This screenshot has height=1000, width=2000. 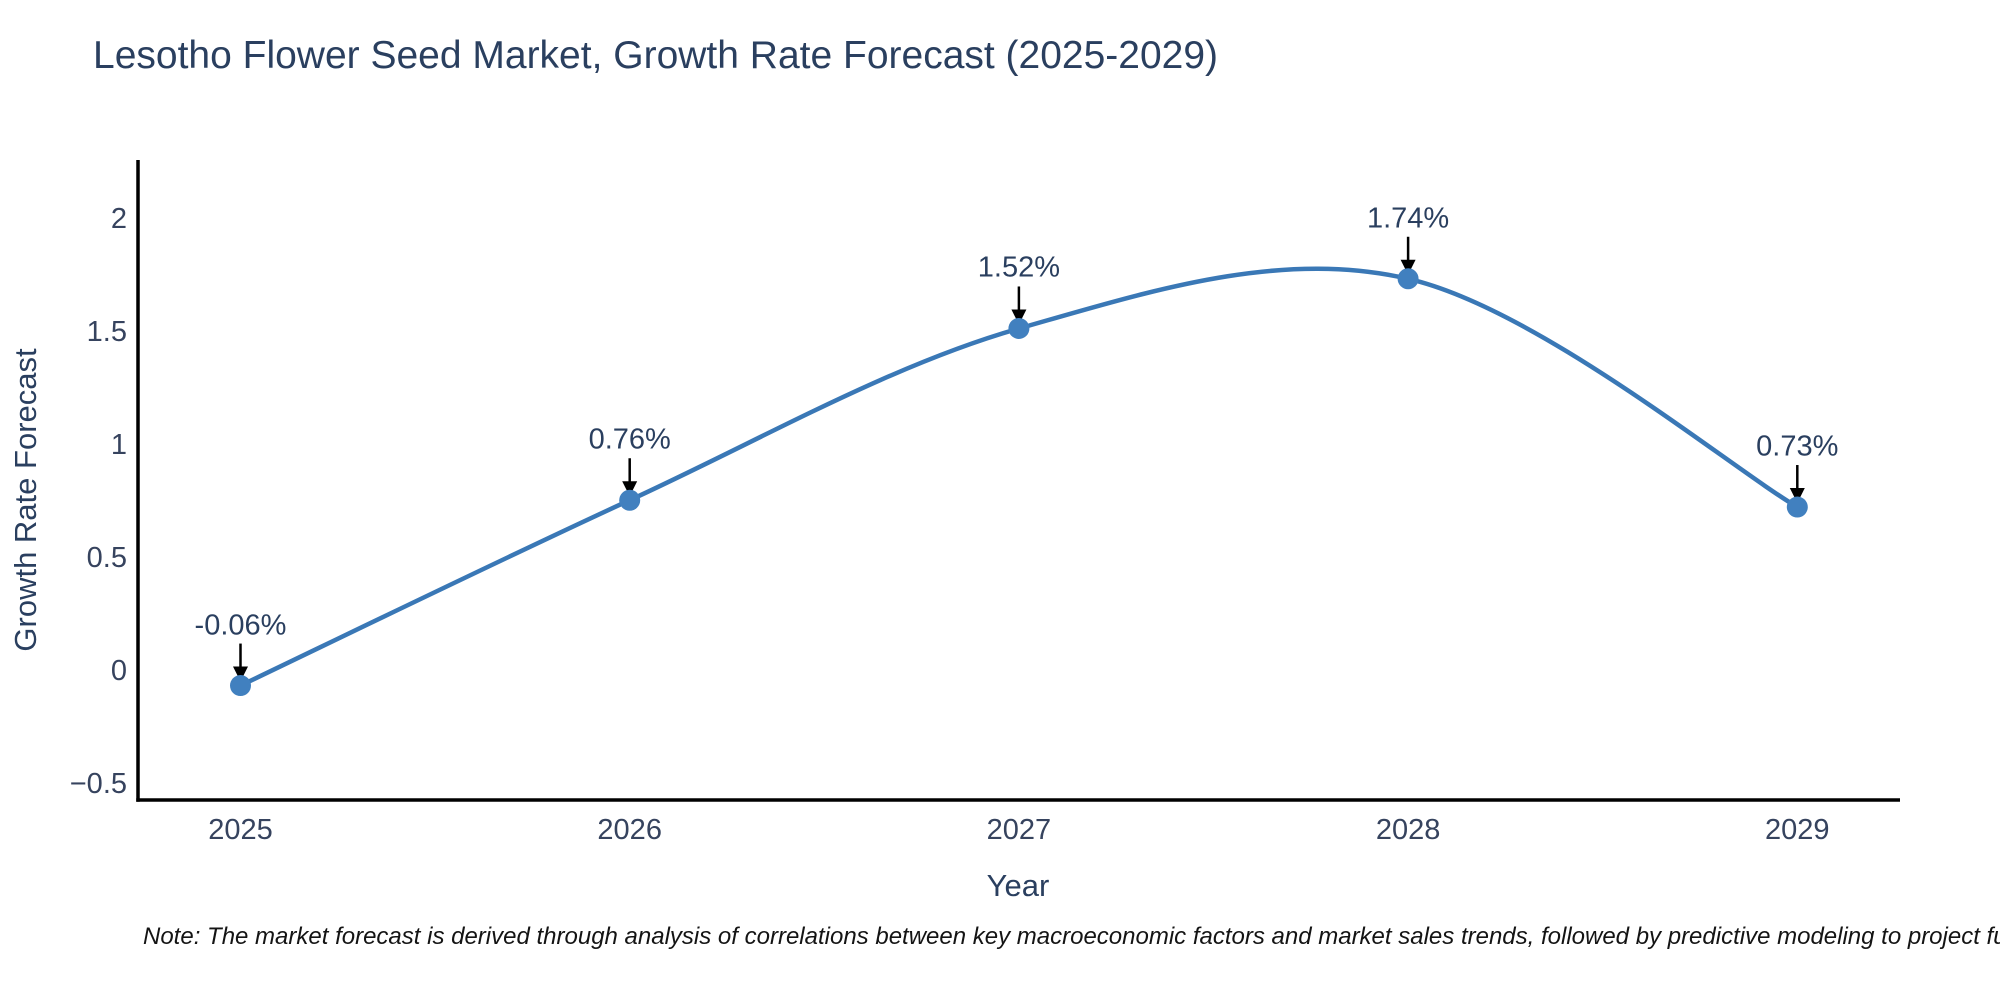 What do you see at coordinates (118, 670) in the screenshot?
I see `y-tick-label: 0` at bounding box center [118, 670].